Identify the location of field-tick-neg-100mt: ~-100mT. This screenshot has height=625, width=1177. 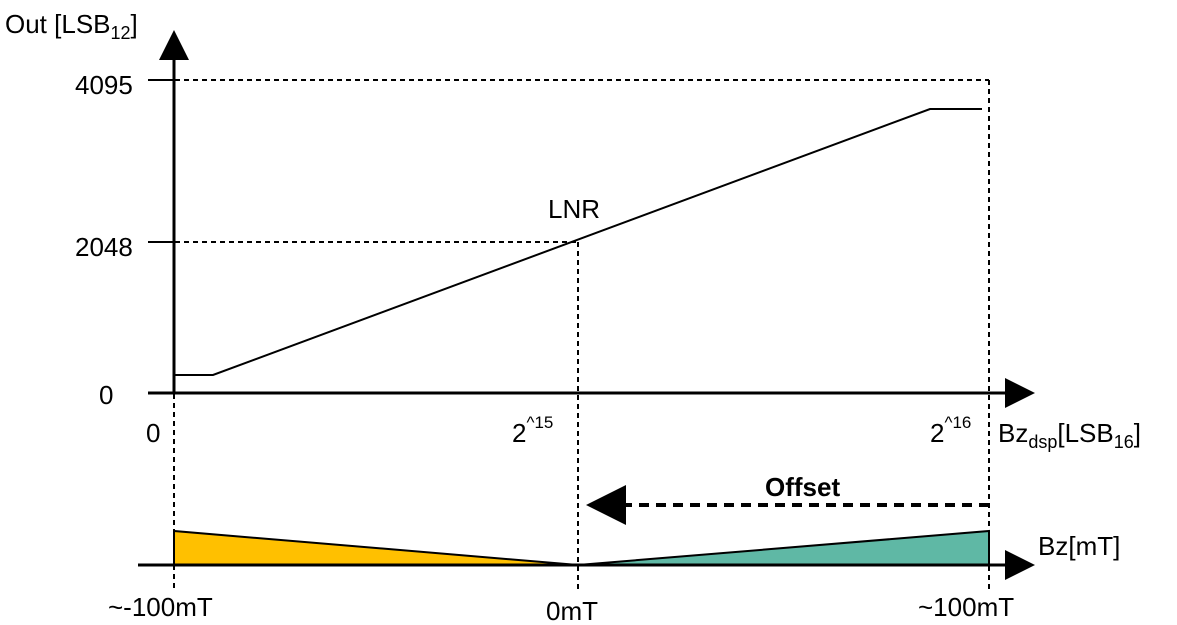
(160, 607).